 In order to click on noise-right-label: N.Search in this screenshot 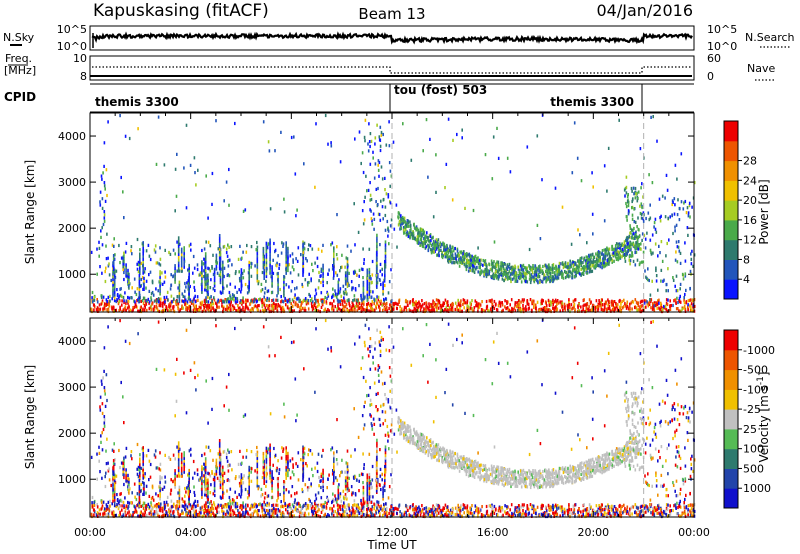, I will do `click(770, 37)`.